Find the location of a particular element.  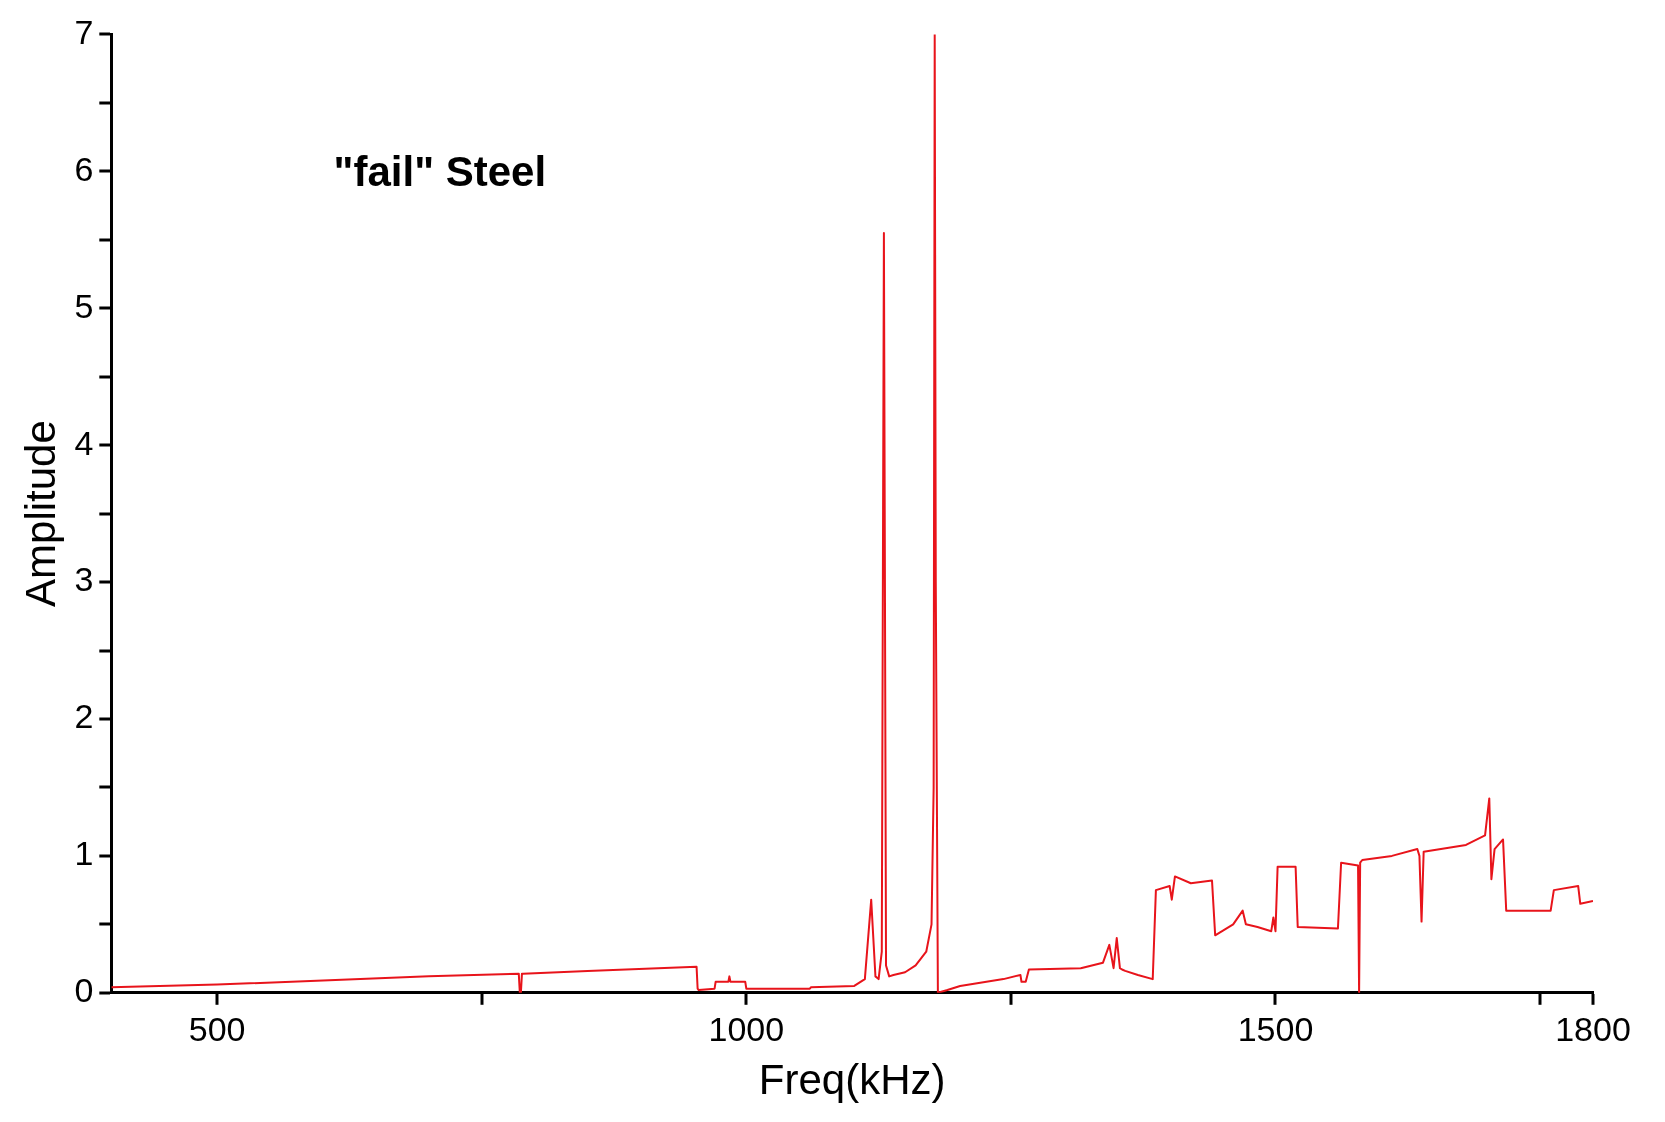

y-tick-label: 5 is located at coordinates (84, 305).